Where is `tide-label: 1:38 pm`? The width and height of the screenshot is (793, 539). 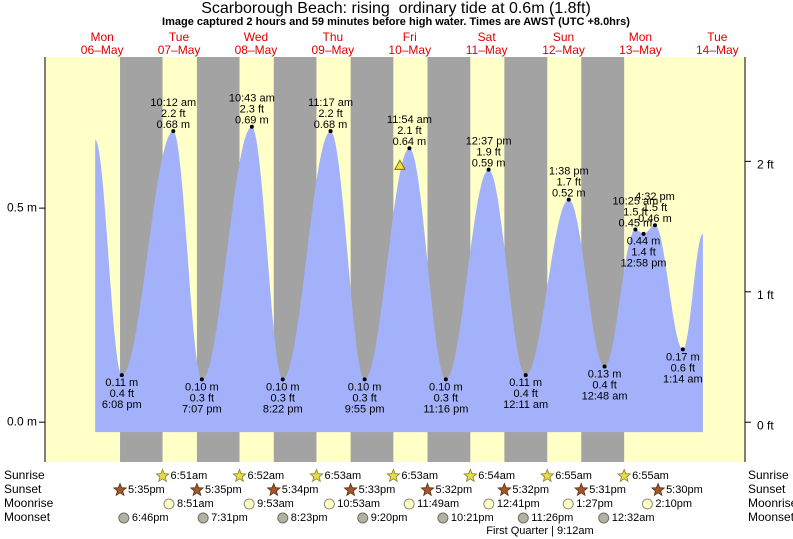 tide-label: 1:38 pm is located at coordinates (569, 171).